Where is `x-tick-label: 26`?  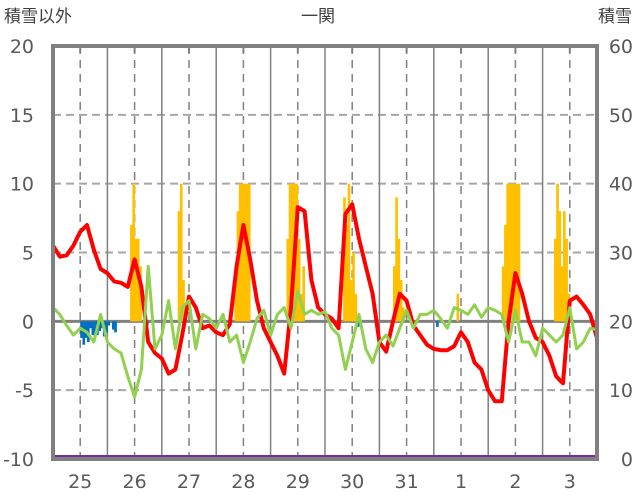 x-tick-label: 26 is located at coordinates (135, 482).